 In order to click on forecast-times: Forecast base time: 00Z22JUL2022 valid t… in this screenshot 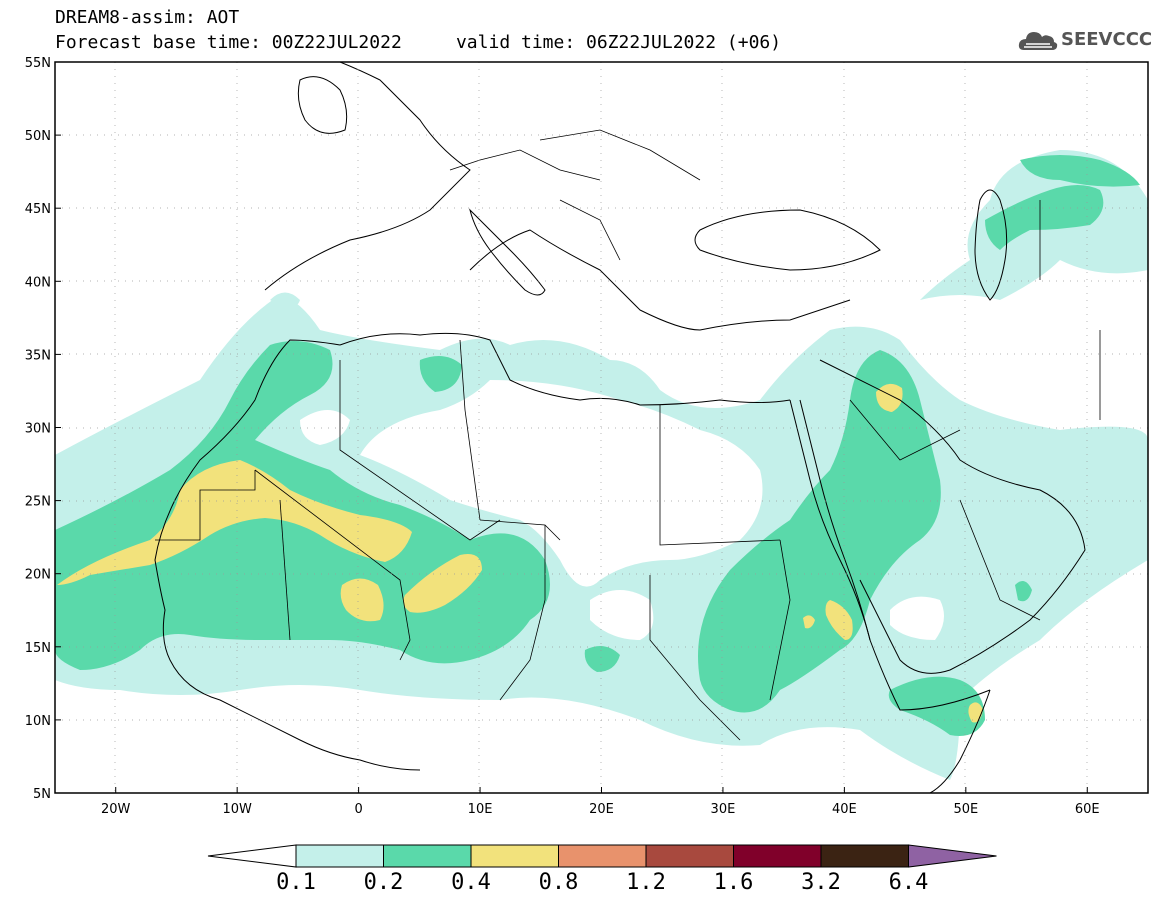, I will do `click(418, 42)`.